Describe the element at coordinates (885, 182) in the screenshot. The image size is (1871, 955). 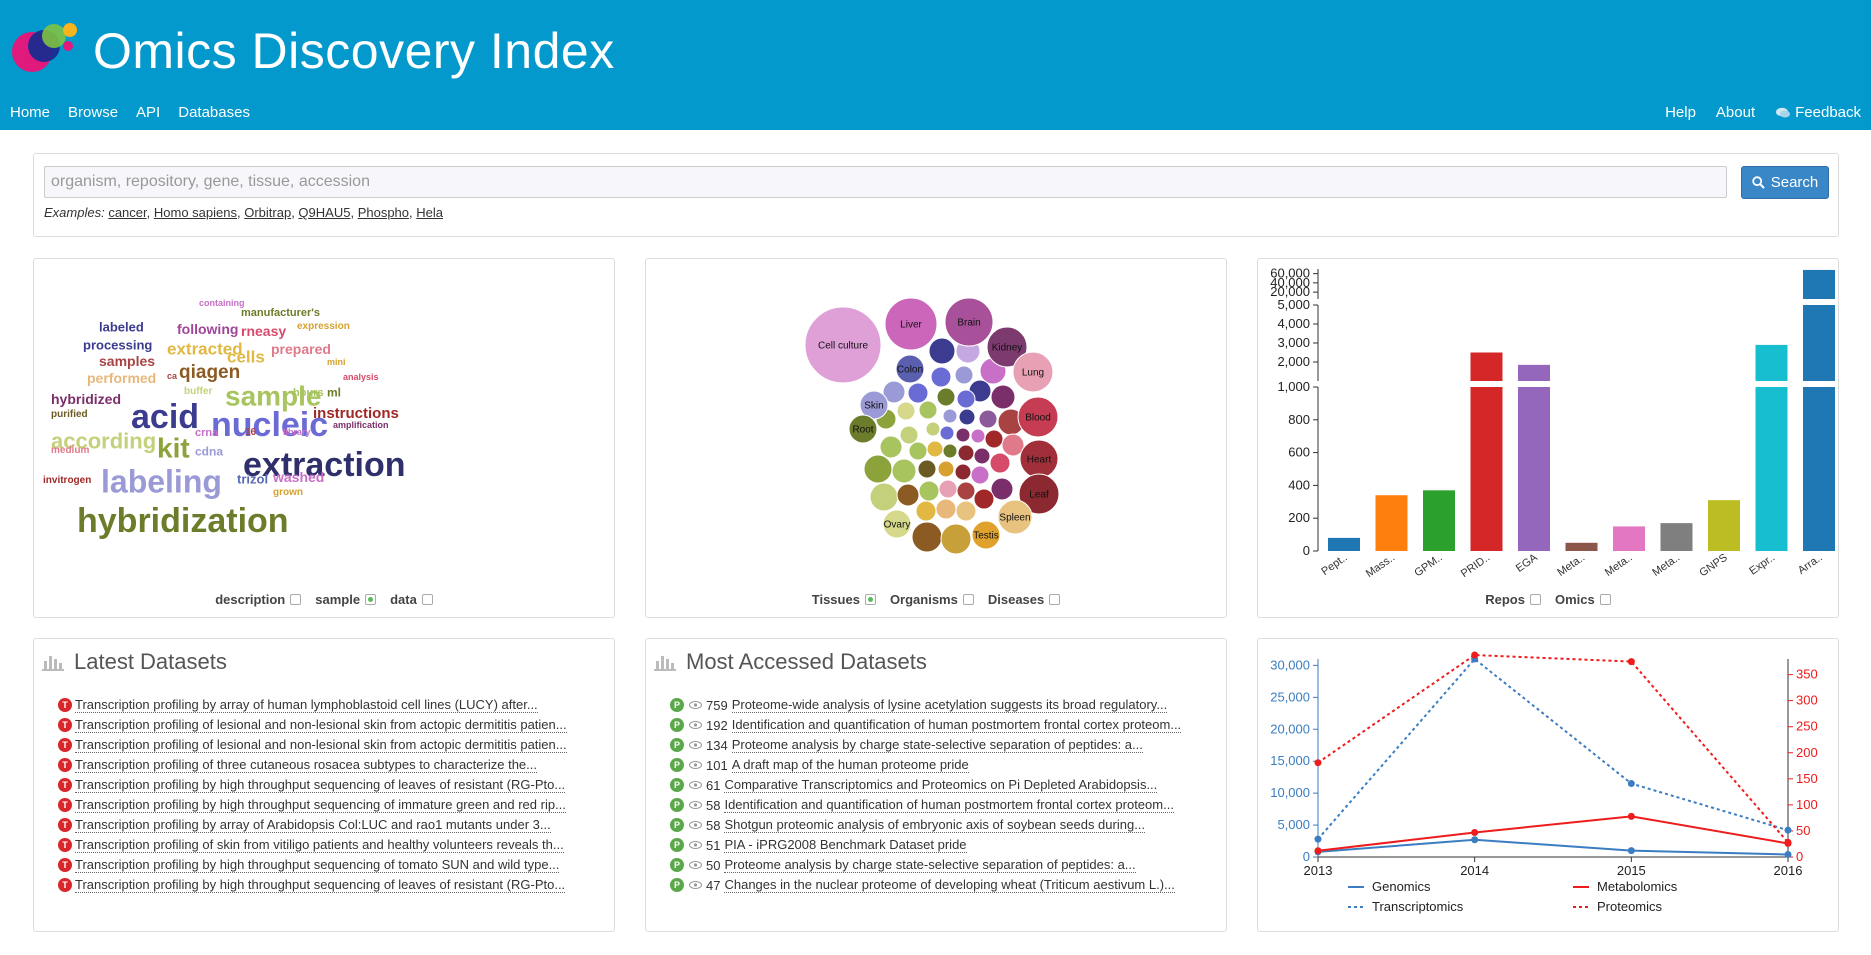
I see `search-input` at that location.